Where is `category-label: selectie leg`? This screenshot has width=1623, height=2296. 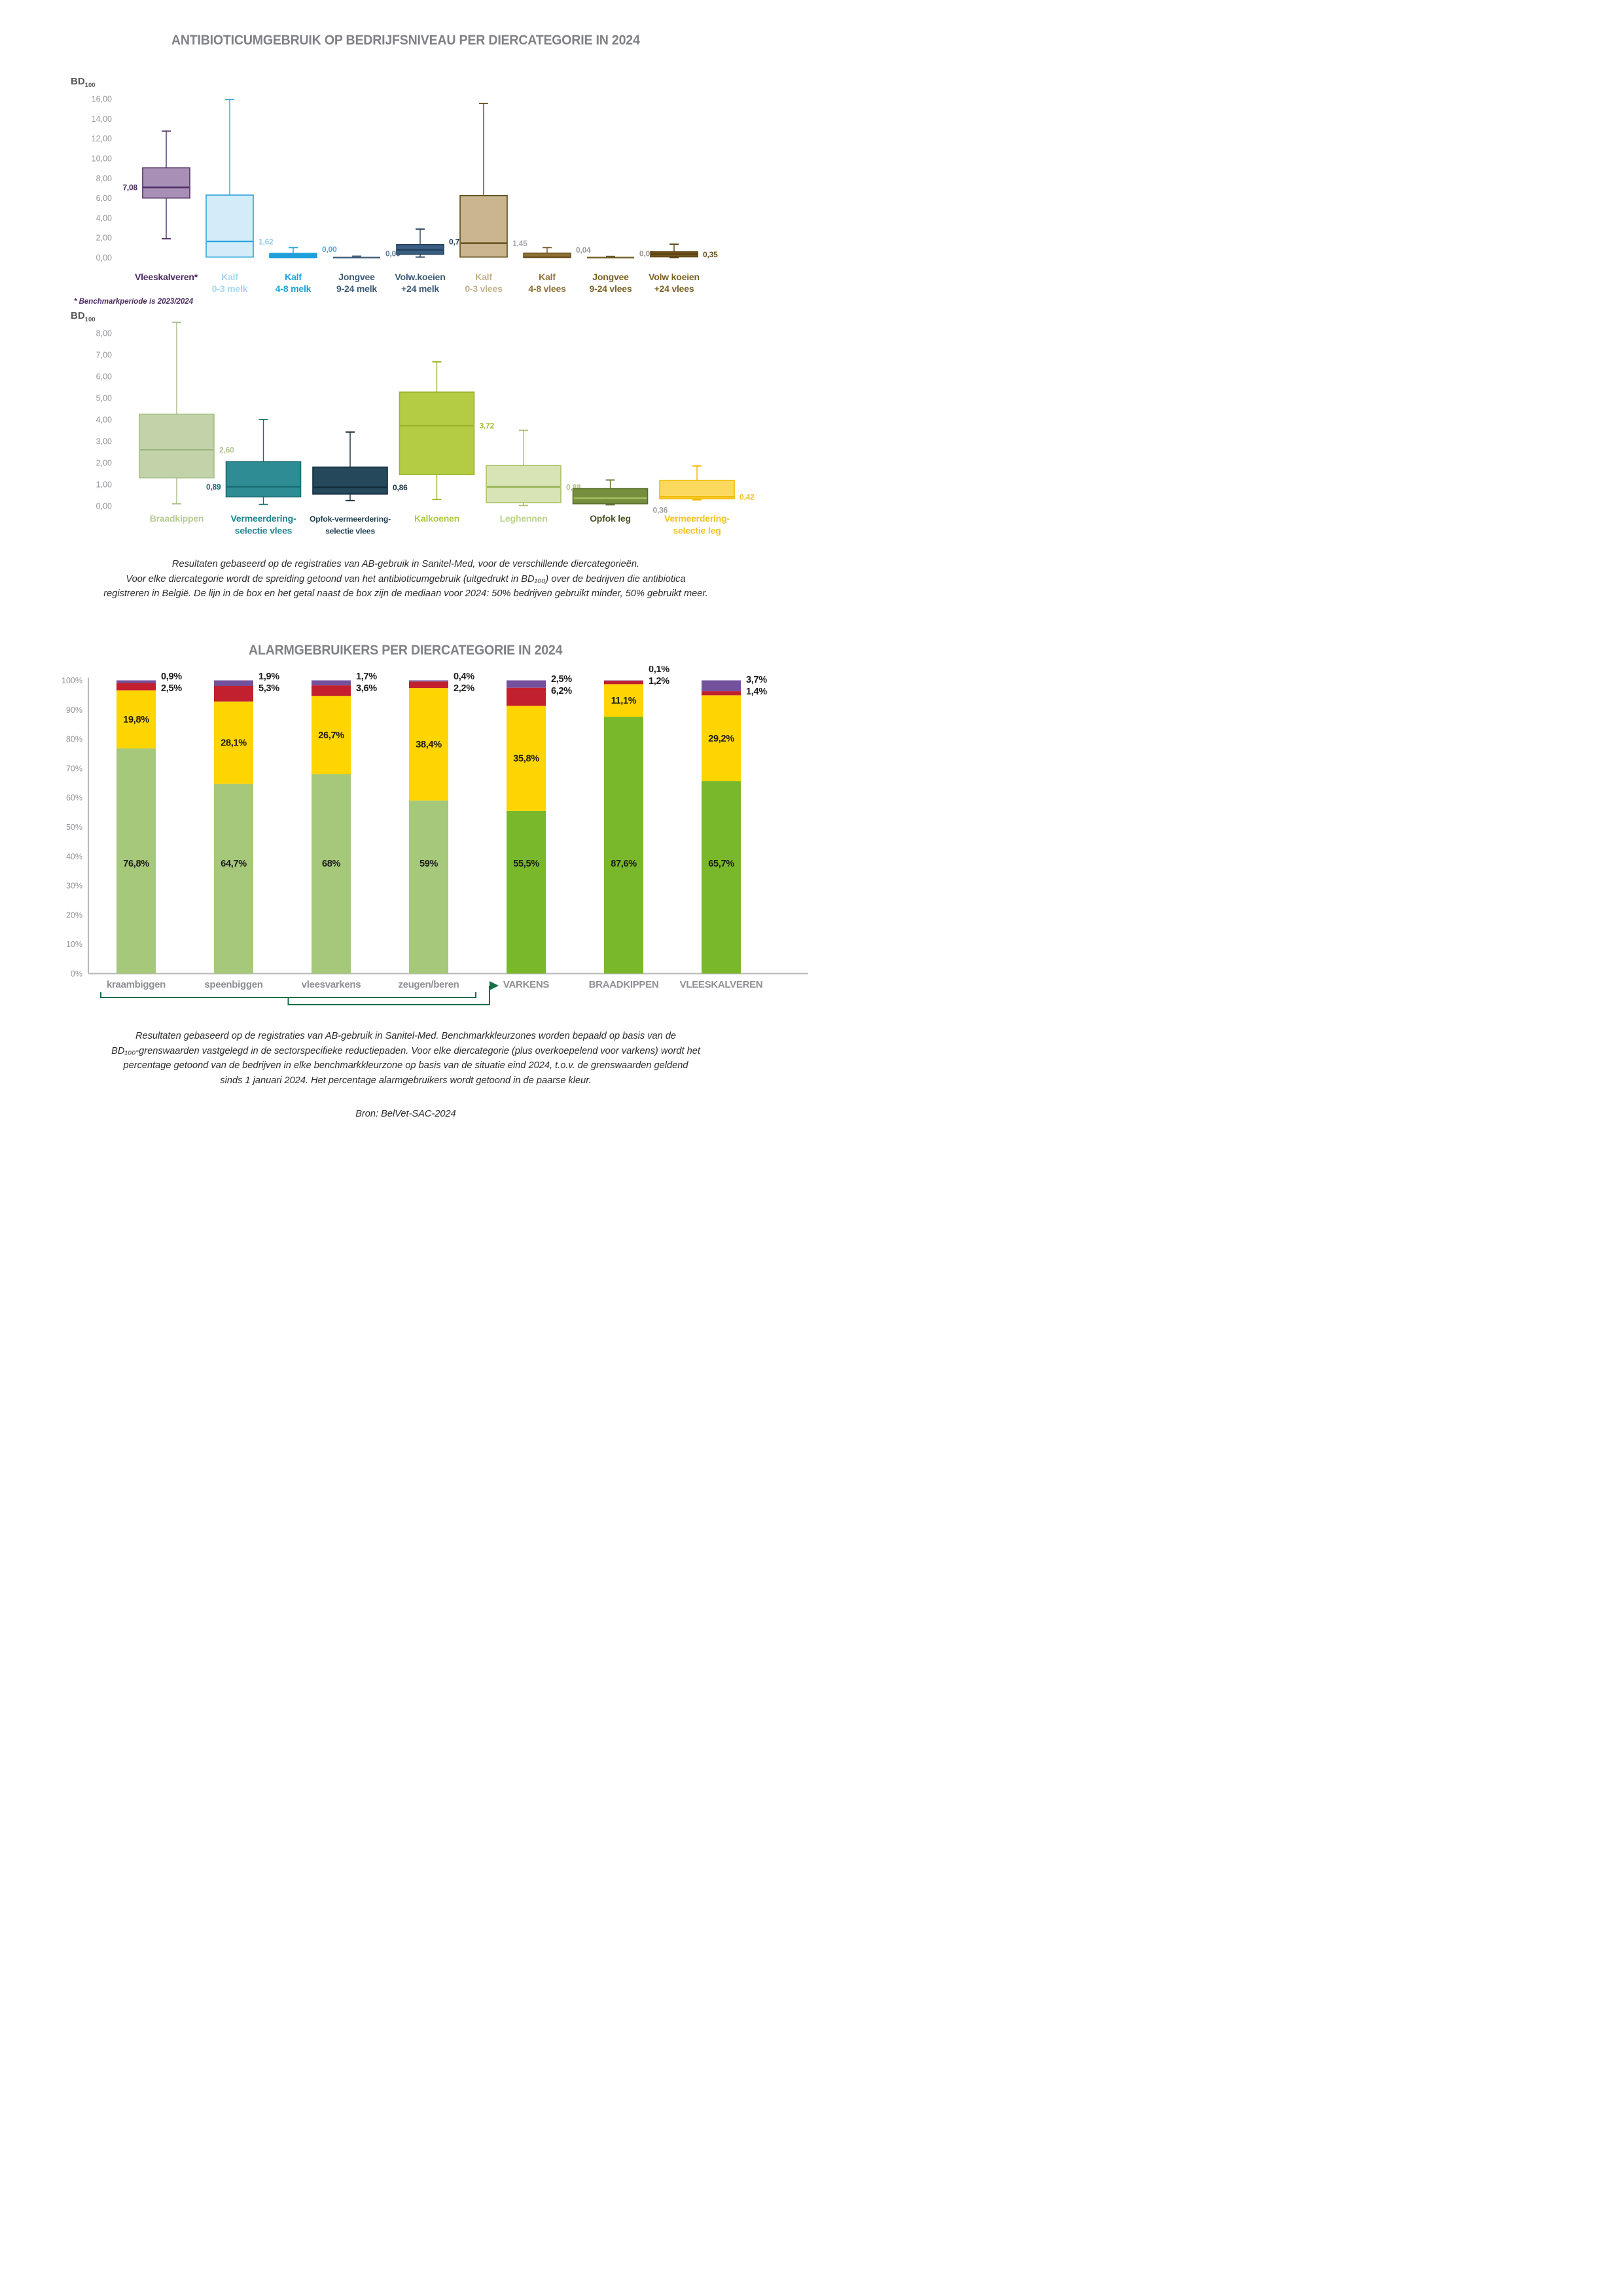 category-label: selectie leg is located at coordinates (697, 531).